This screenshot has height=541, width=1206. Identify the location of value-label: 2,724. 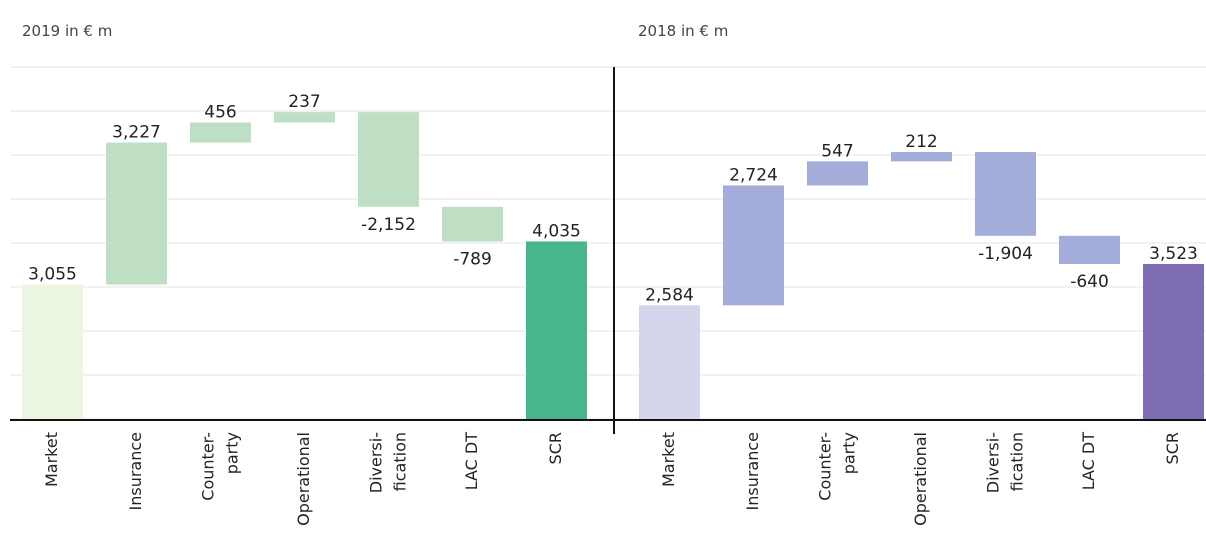
(753, 175).